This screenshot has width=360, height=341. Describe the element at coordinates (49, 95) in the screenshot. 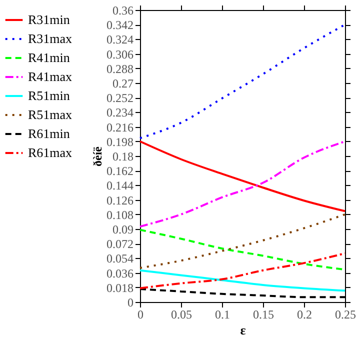

I see `legend-label: R51min` at that location.